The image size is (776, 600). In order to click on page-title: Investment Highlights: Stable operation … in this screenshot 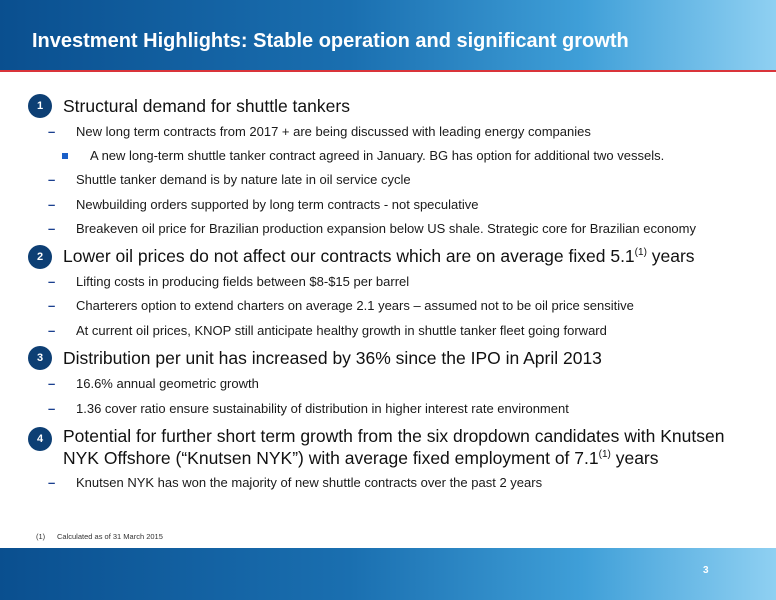, I will do `click(330, 41)`.